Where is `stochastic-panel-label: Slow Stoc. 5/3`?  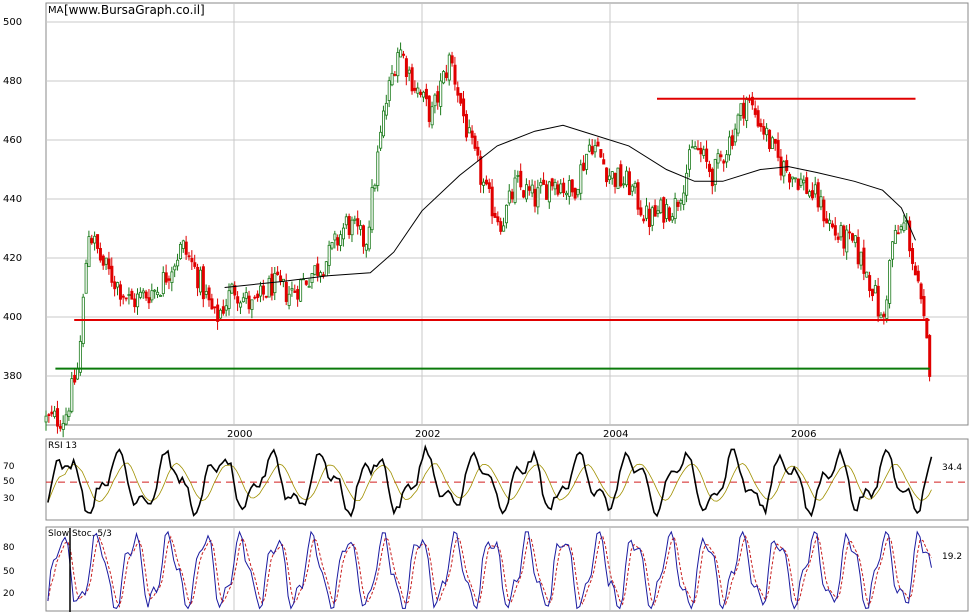
stochastic-panel-label: Slow Stoc. 5/3 is located at coordinates (80, 534).